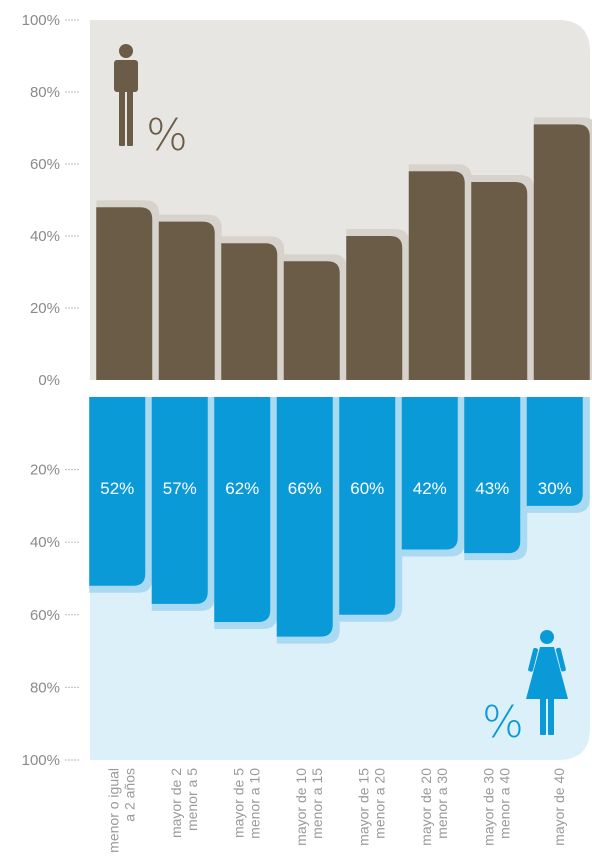 This screenshot has height=868, width=592. I want to click on women-axis-tick-label: 100%, so click(41, 760).